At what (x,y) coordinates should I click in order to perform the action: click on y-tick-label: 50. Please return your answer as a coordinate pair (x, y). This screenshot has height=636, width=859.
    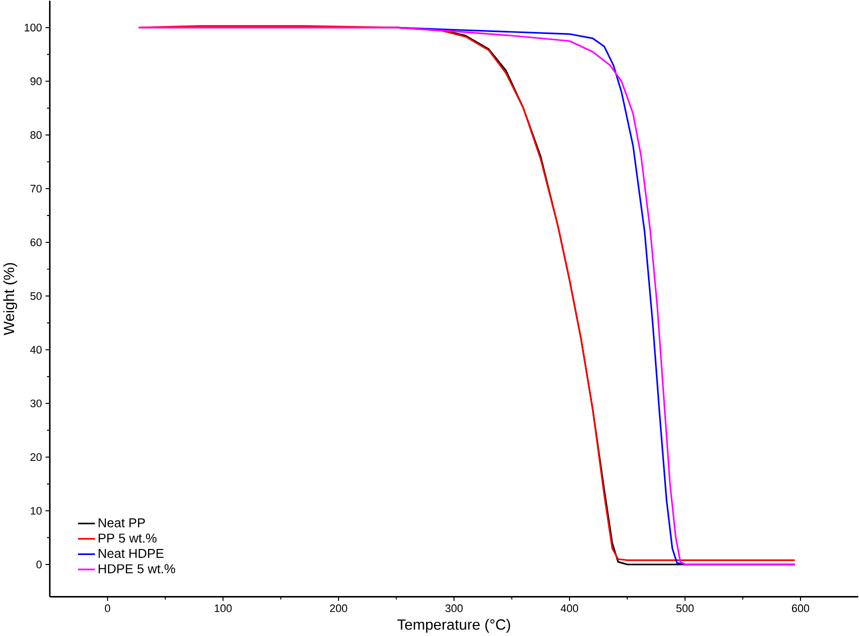
    Looking at the image, I should click on (36, 296).